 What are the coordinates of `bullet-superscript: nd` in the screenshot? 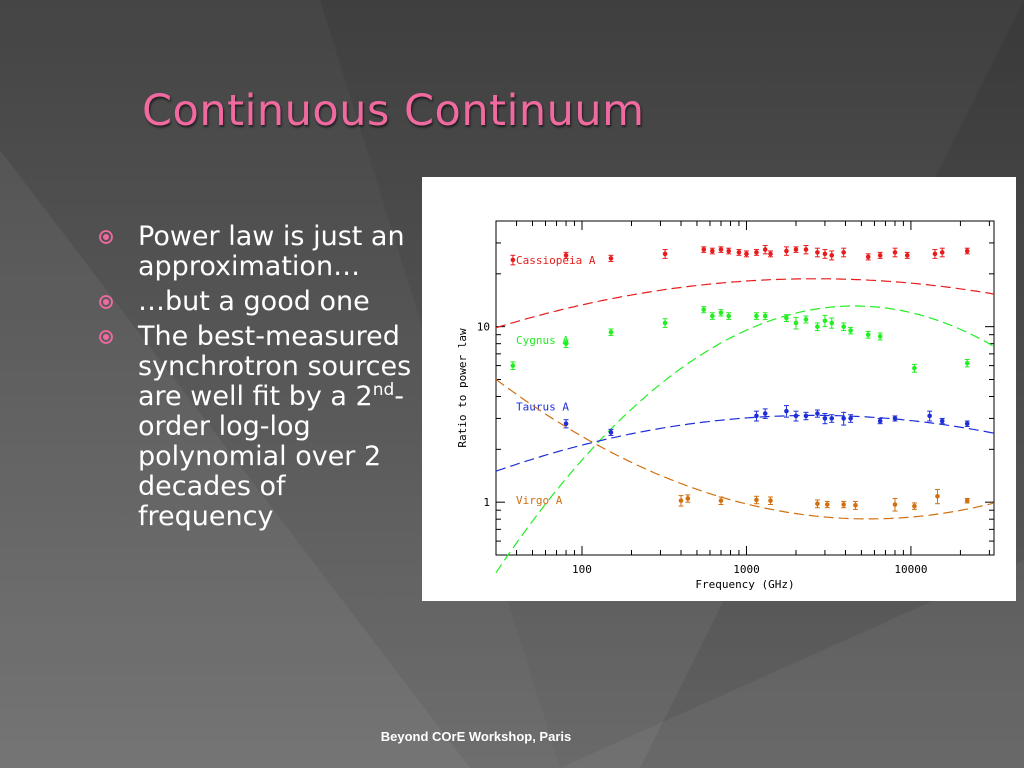 It's located at (383, 390).